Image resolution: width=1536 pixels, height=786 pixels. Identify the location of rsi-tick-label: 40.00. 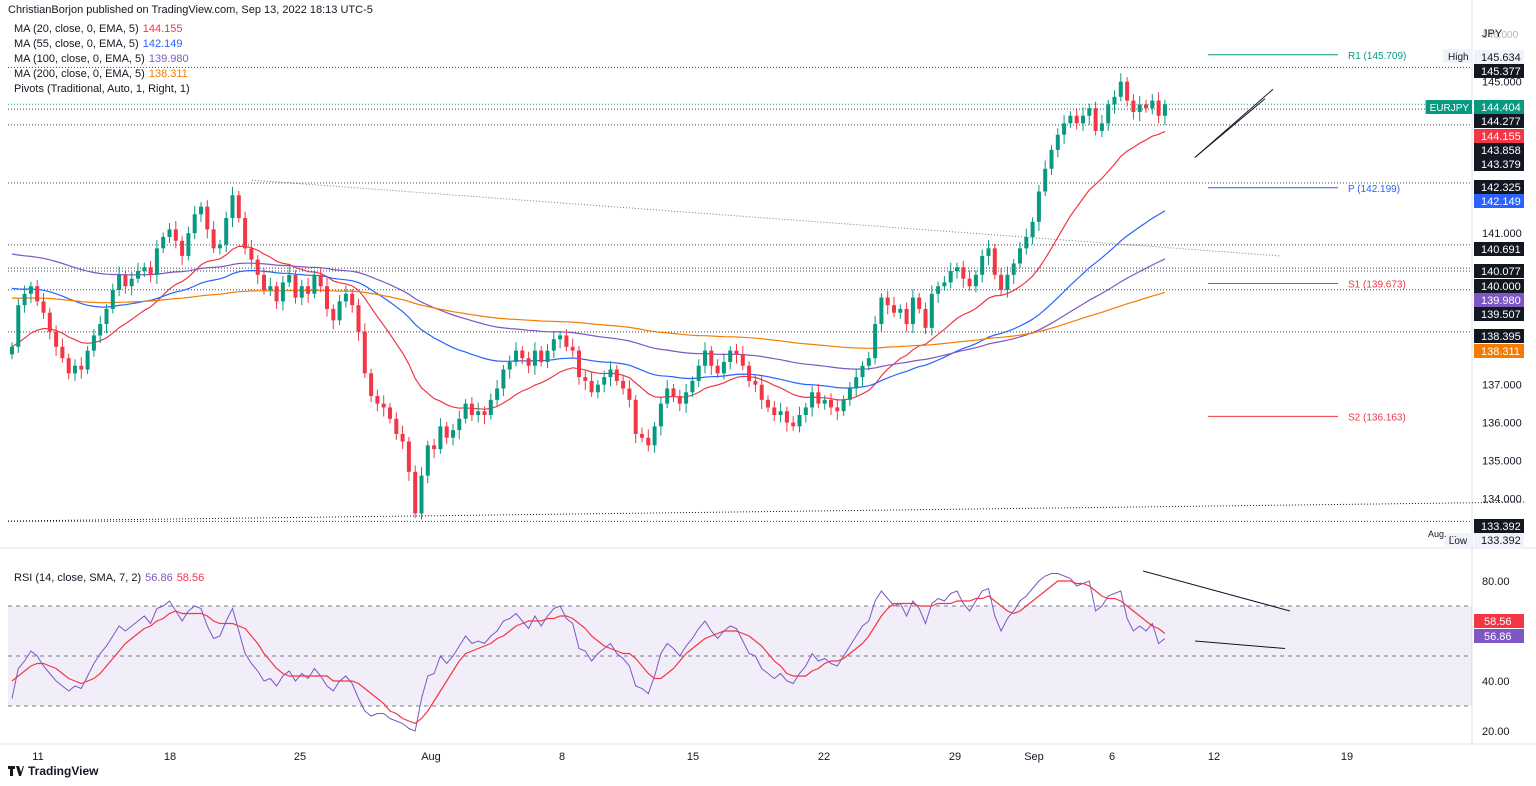
(1496, 682).